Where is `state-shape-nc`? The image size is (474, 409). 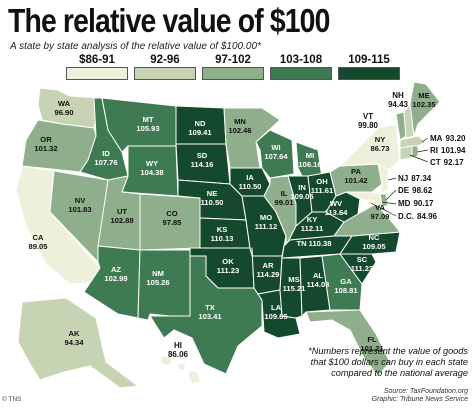
state-shape-nc is located at coordinates (370, 243).